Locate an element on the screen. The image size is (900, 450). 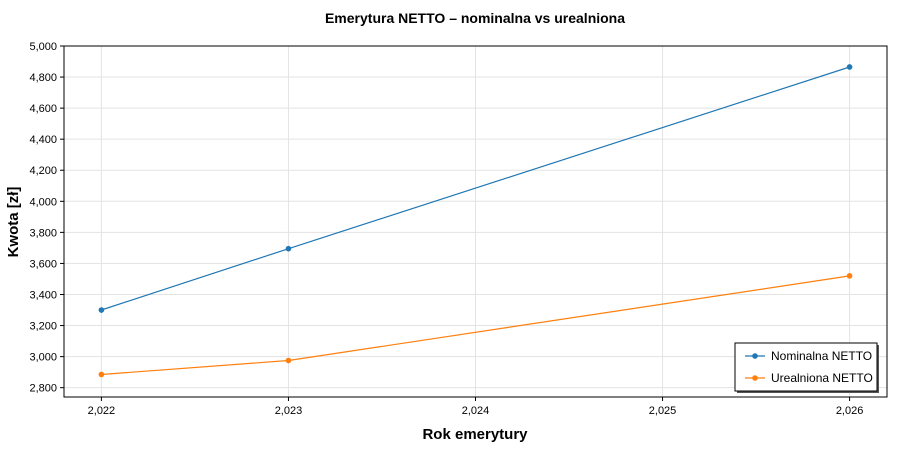
x-axis-label: Rok emerytury is located at coordinates (475, 434).